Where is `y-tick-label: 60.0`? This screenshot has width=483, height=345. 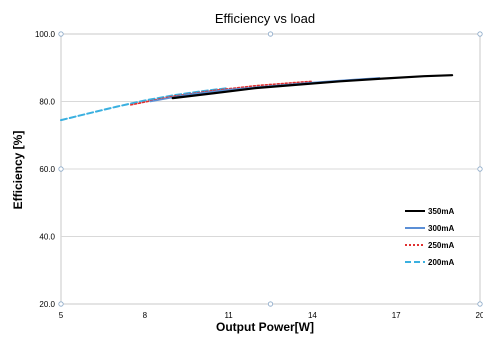 y-tick-label: 60.0 is located at coordinates (47, 169).